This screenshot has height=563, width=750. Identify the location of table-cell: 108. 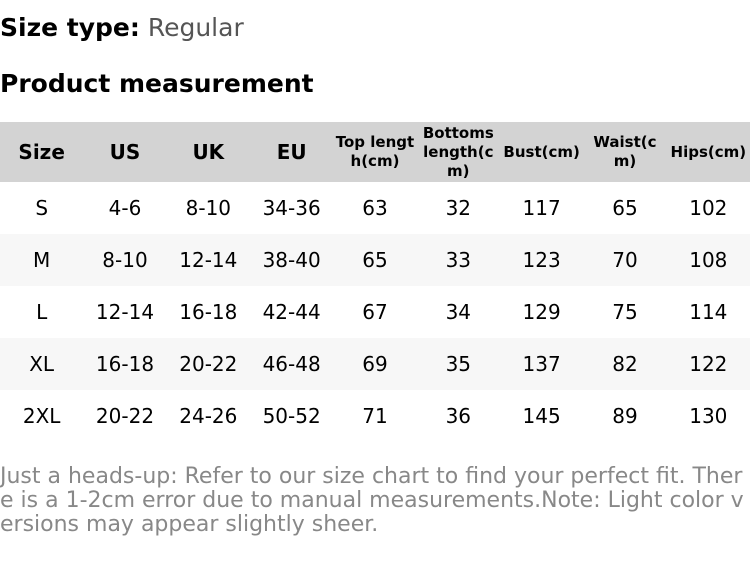
(708, 260).